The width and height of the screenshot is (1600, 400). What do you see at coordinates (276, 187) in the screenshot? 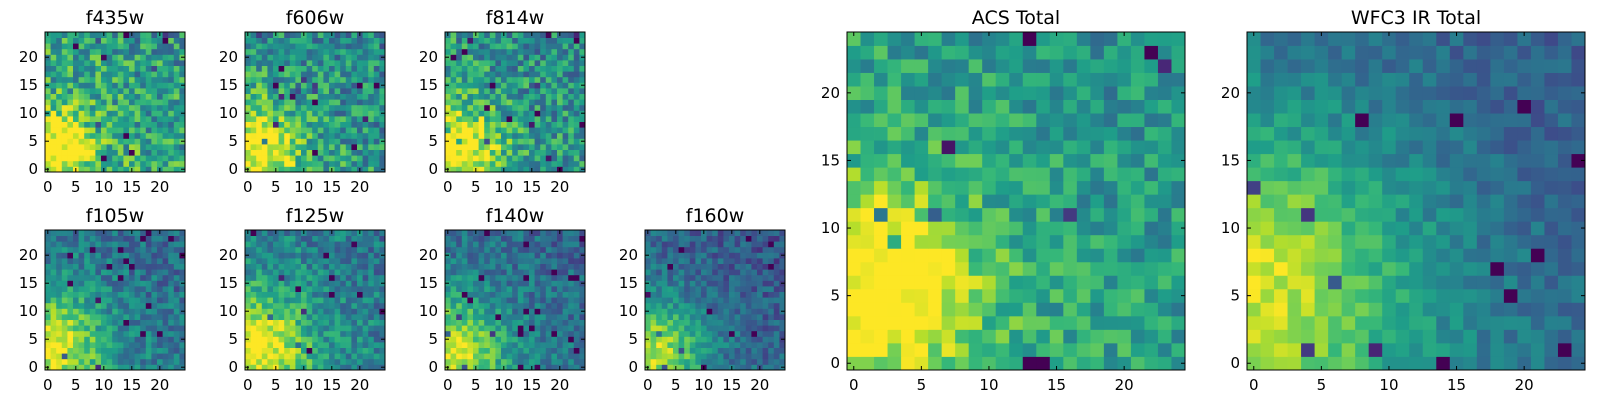
I see `x-tick-label: 5` at bounding box center [276, 187].